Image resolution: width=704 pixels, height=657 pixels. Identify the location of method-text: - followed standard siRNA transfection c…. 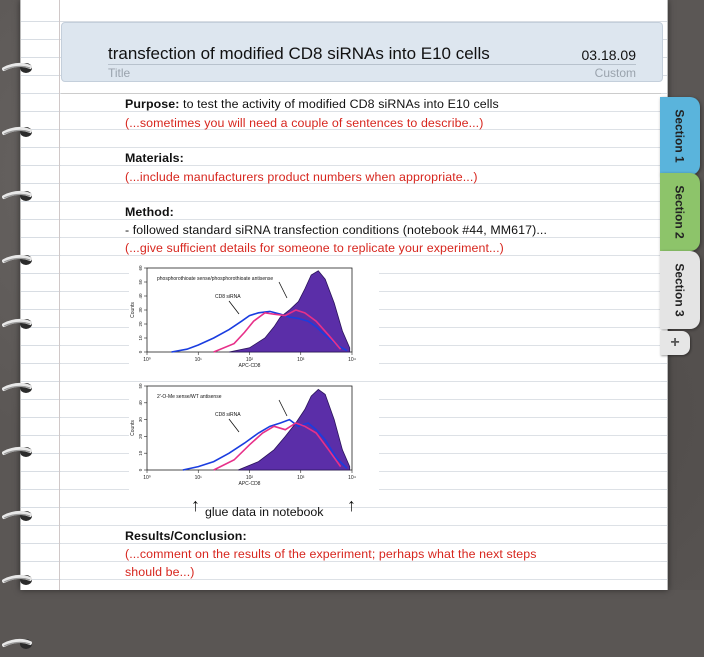
(336, 230).